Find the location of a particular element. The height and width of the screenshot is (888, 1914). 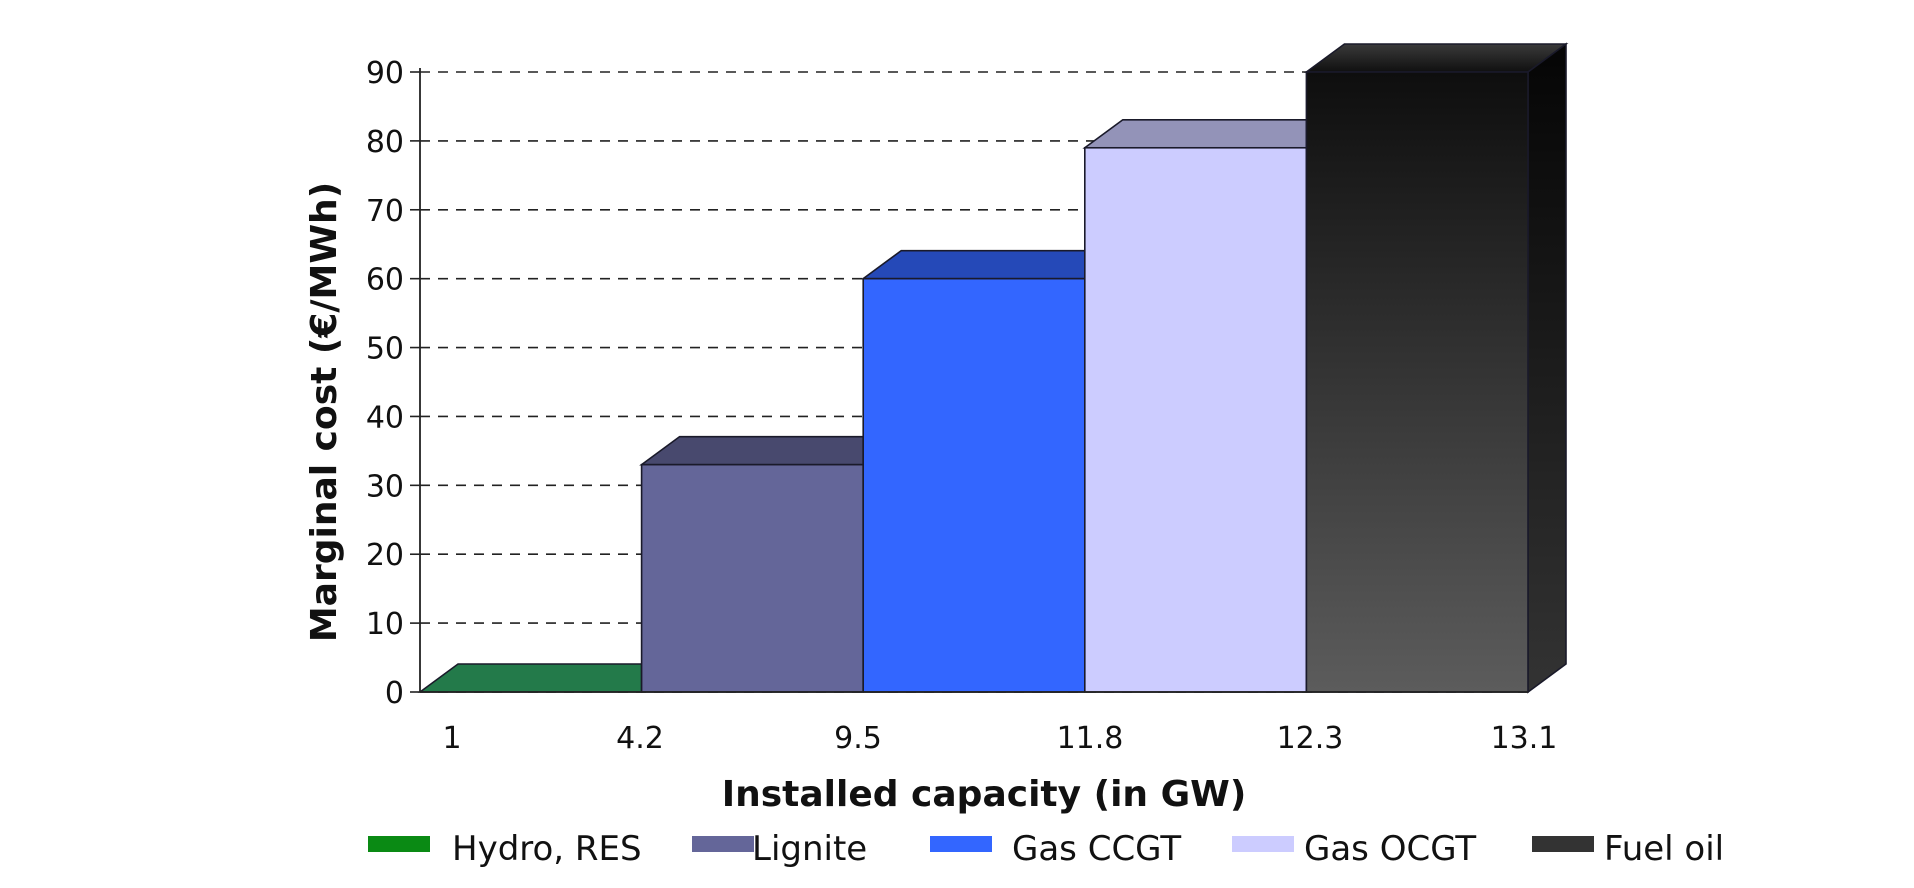

x-tick-label: 4.2 is located at coordinates (640, 738).